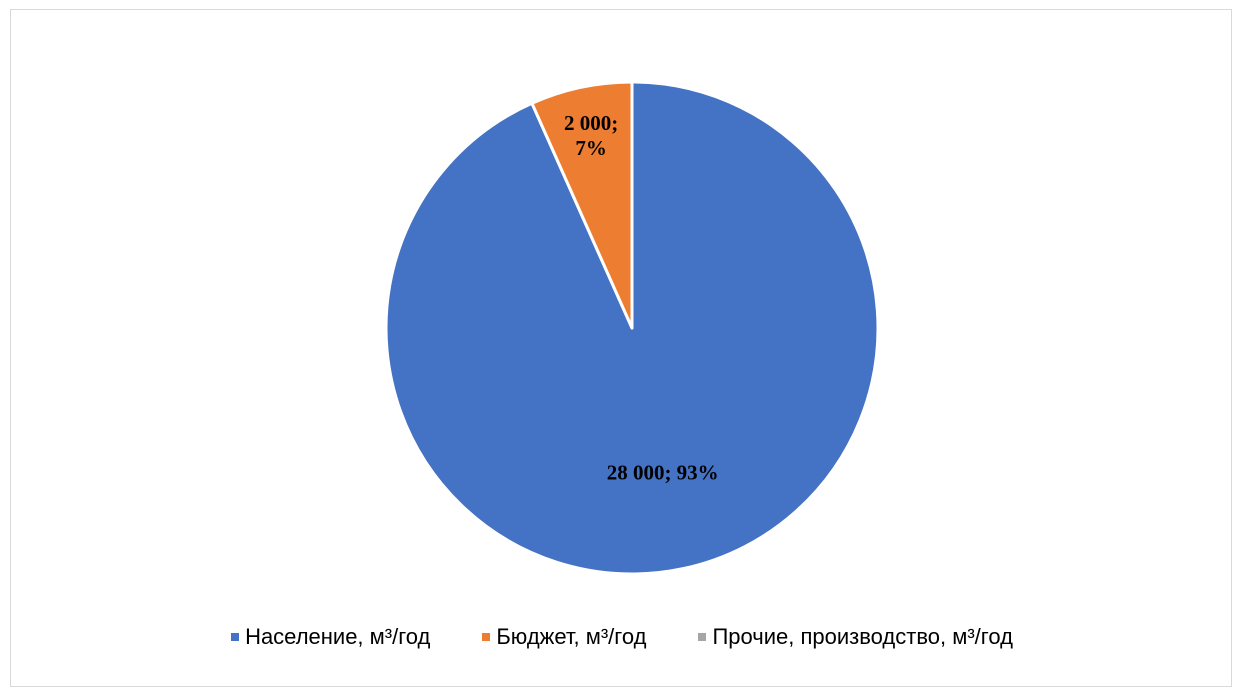 The height and width of the screenshot is (697, 1243). I want to click on legend-label-budget: Бюджет, м³/год, so click(571, 636).